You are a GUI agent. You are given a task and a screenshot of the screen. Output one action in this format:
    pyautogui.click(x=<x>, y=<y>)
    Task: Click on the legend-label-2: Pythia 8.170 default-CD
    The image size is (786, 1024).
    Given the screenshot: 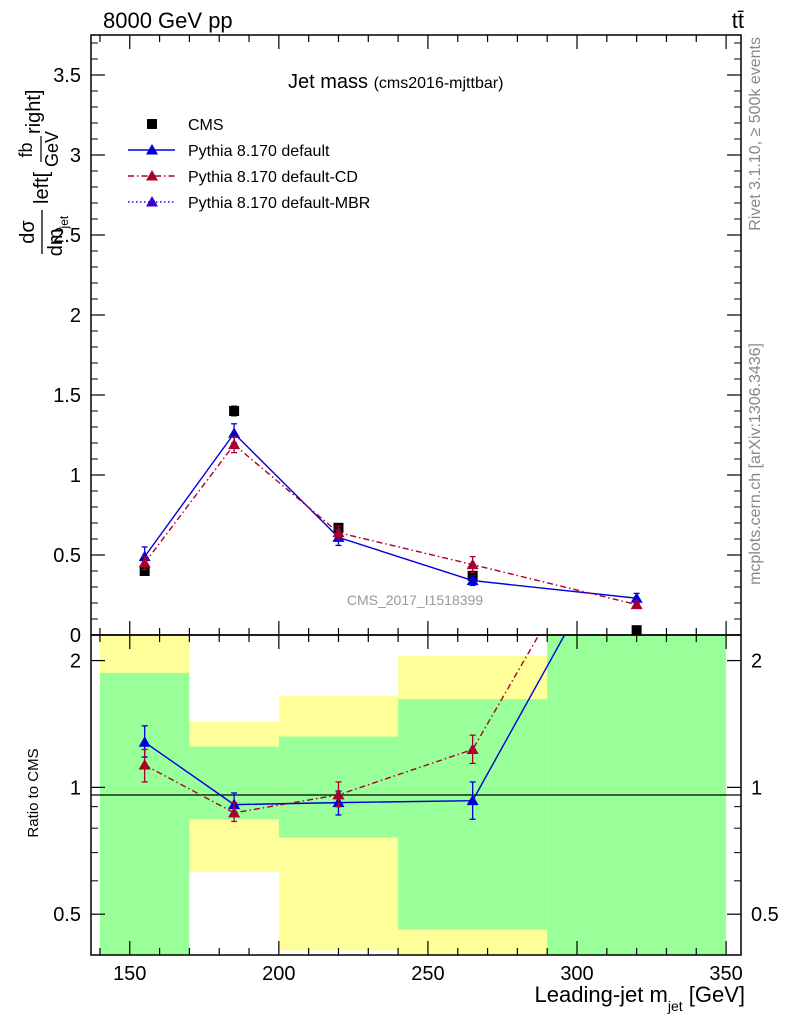 What is the action you would take?
    pyautogui.click(x=273, y=177)
    